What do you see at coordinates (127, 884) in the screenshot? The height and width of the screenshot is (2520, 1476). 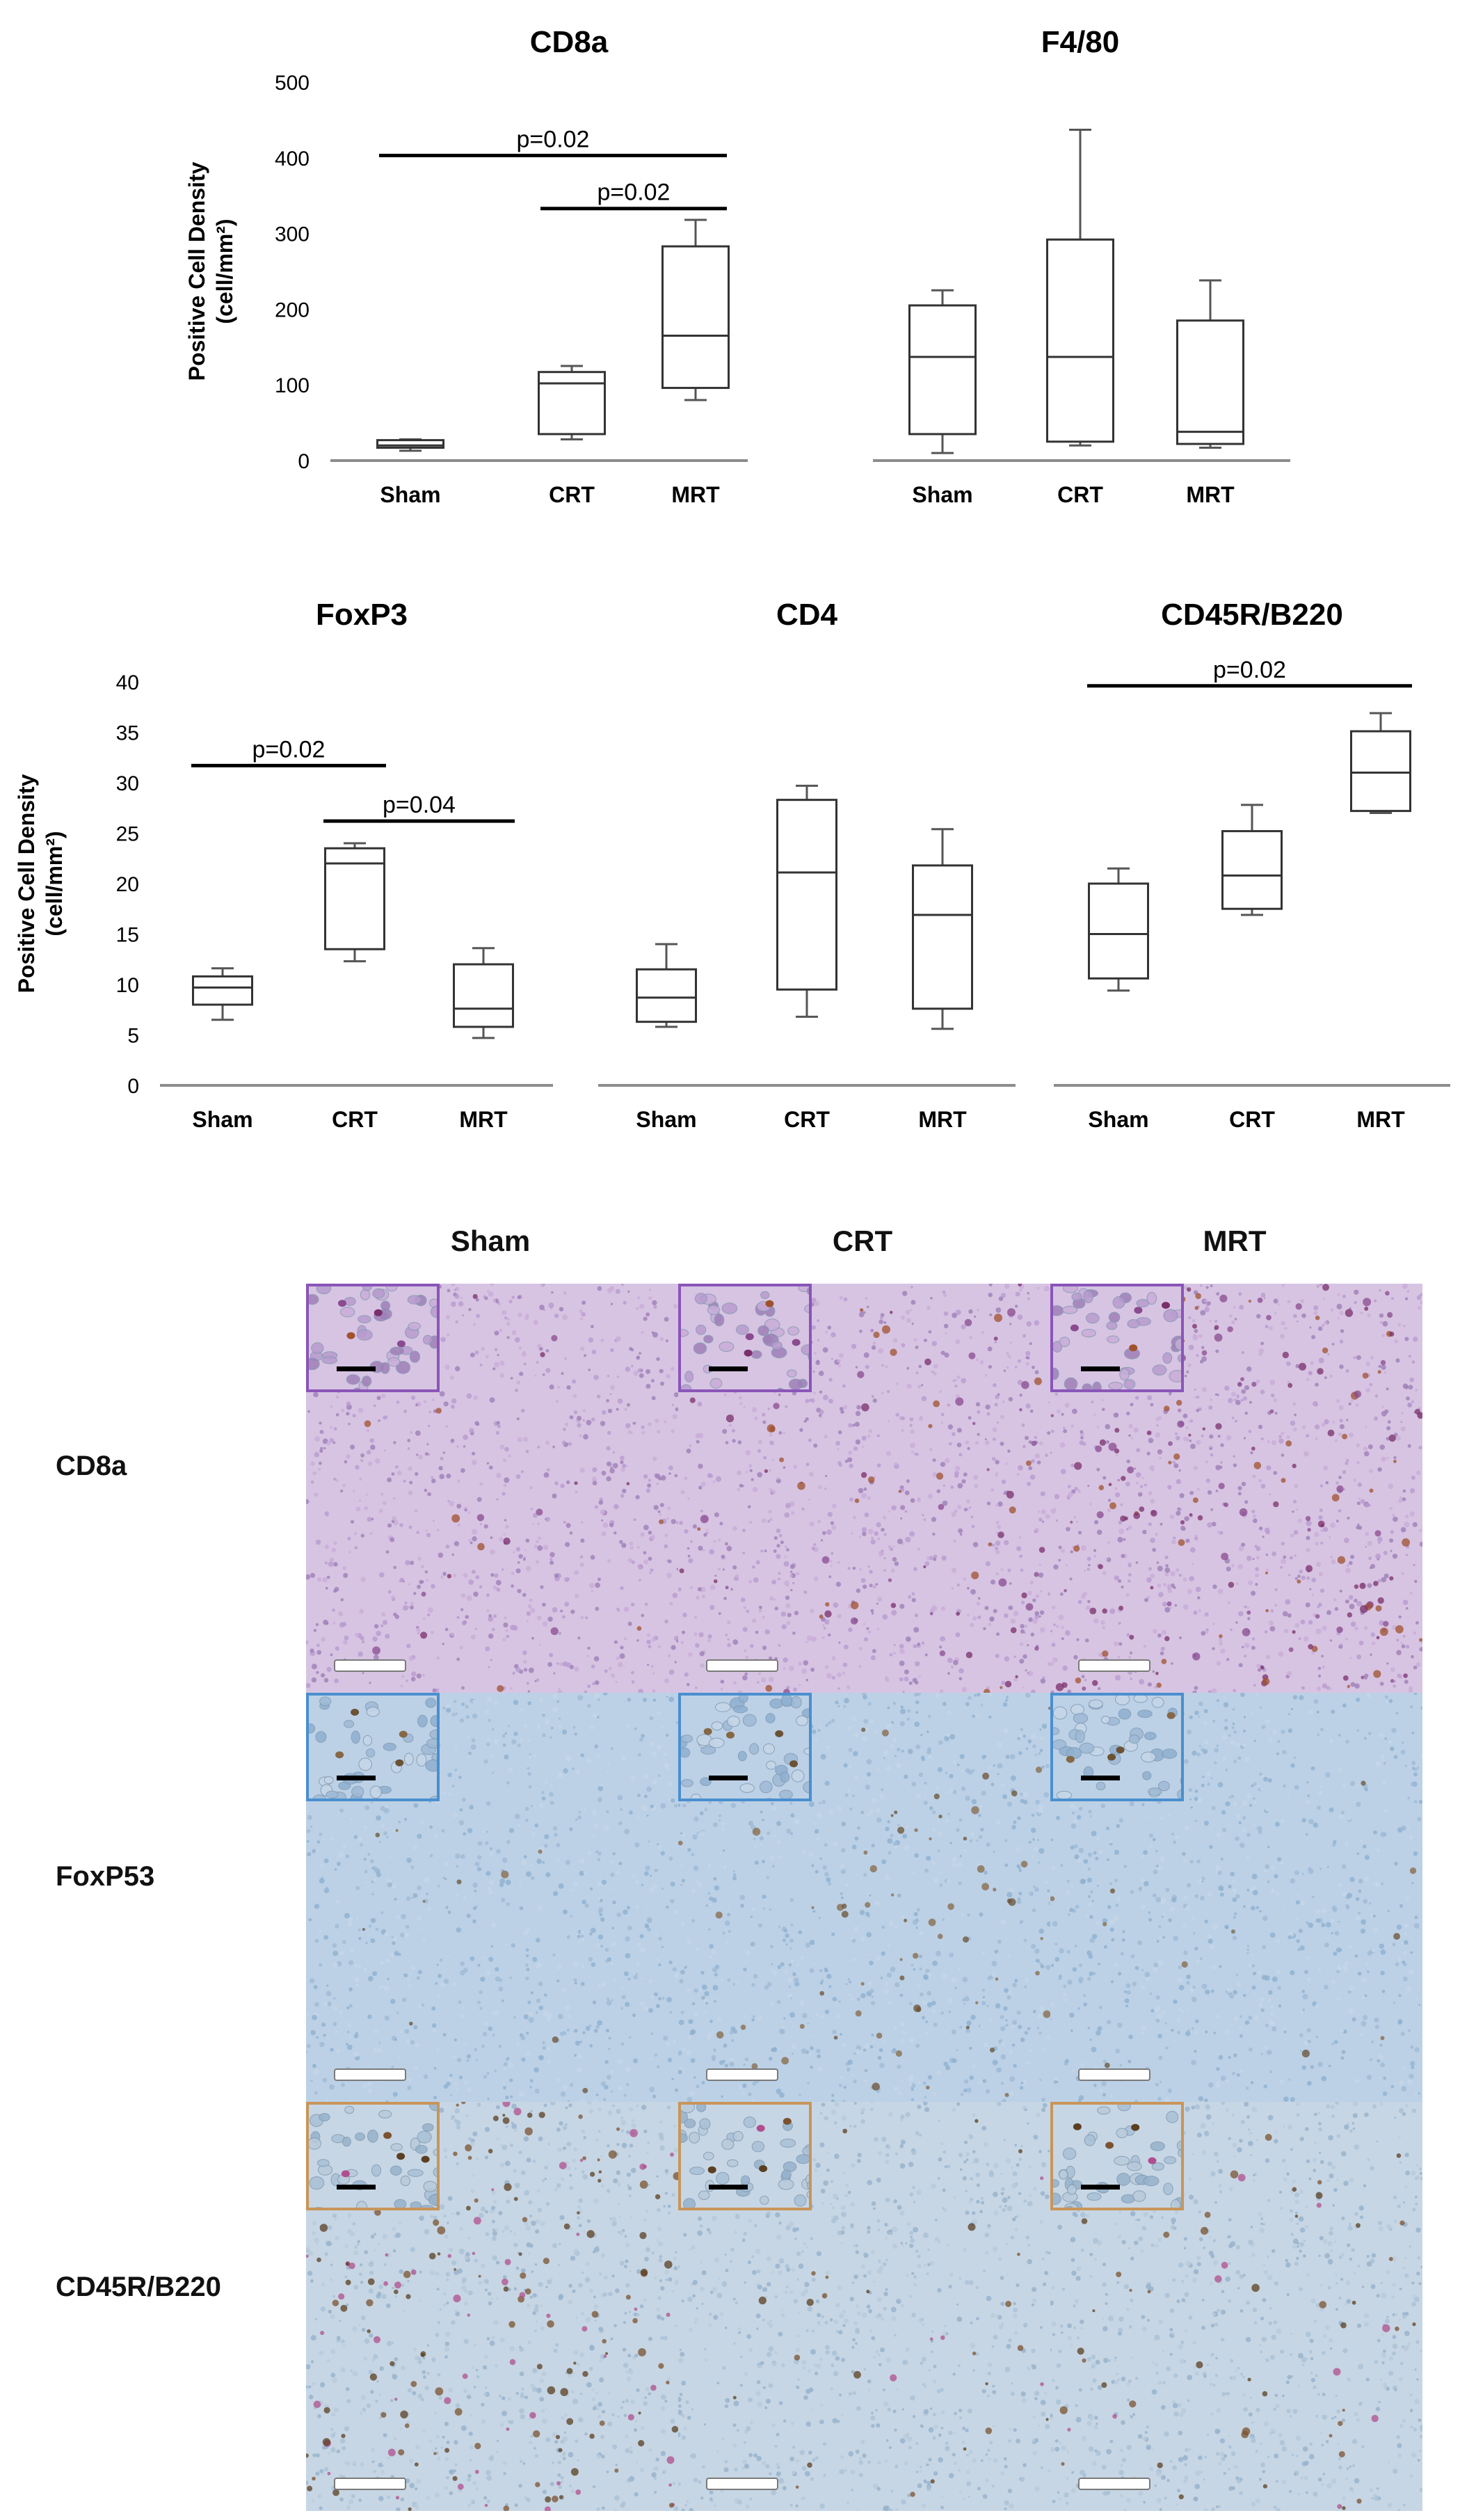 I see `y-tick-label: 20` at bounding box center [127, 884].